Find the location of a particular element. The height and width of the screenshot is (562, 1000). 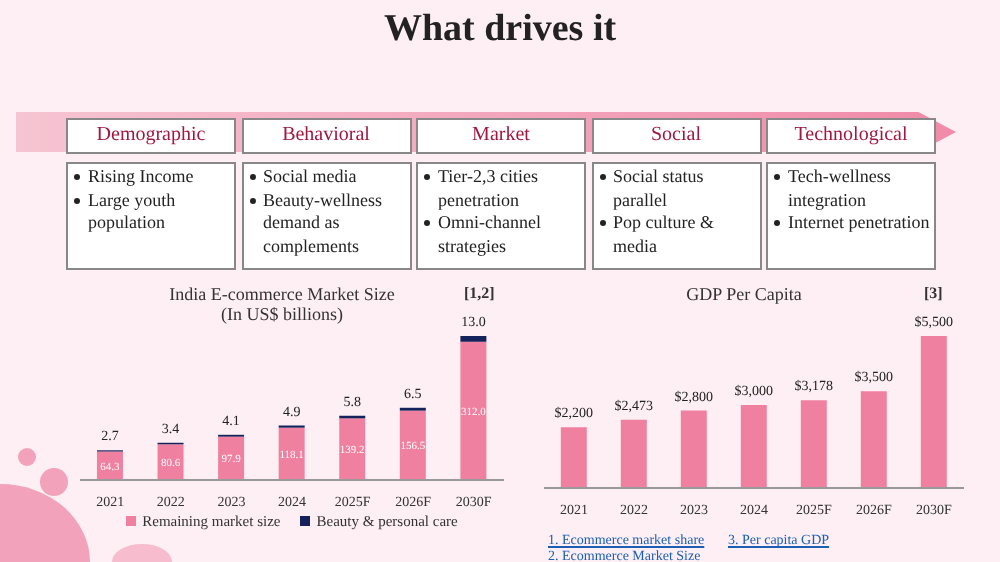

text: Pop culture & media is located at coordinates (663, 233).